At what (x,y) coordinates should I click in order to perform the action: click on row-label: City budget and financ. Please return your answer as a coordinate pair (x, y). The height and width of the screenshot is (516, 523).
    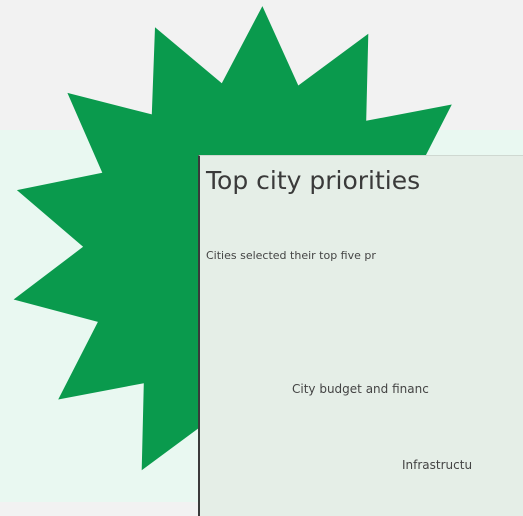
    Looking at the image, I should click on (360, 389).